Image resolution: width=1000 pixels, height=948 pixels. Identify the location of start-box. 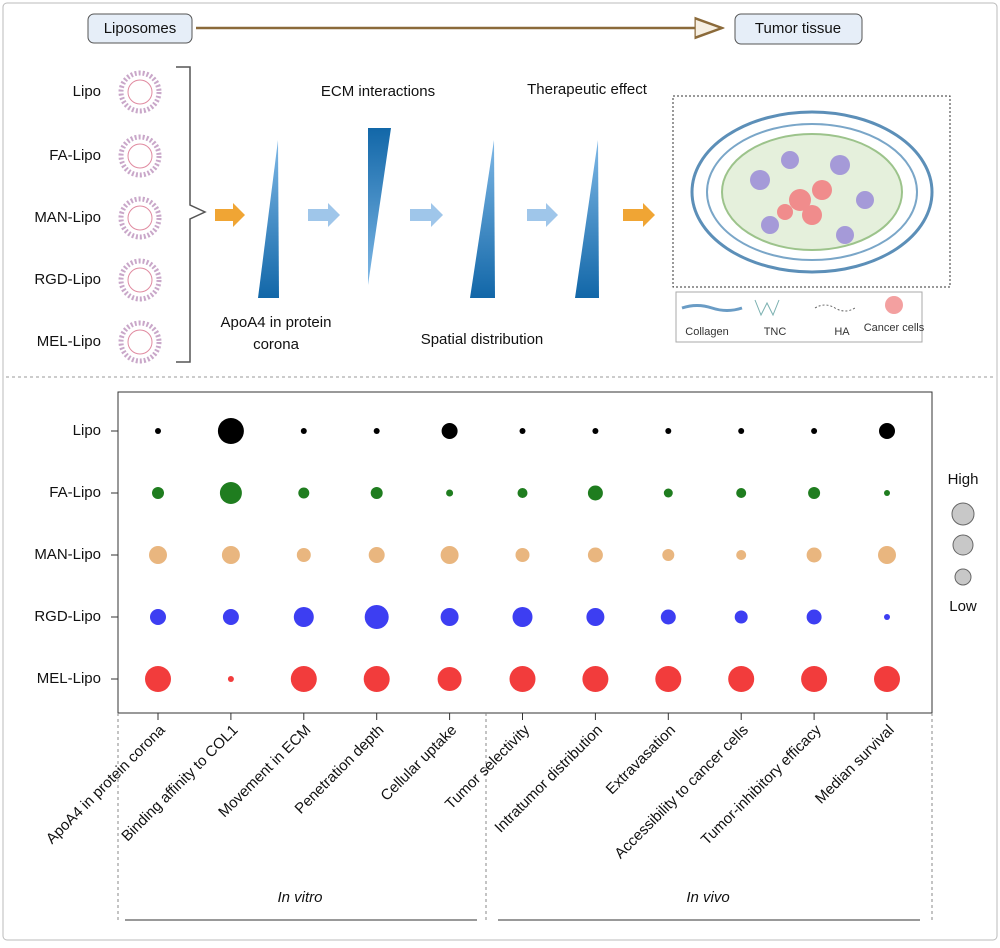
(140, 28).